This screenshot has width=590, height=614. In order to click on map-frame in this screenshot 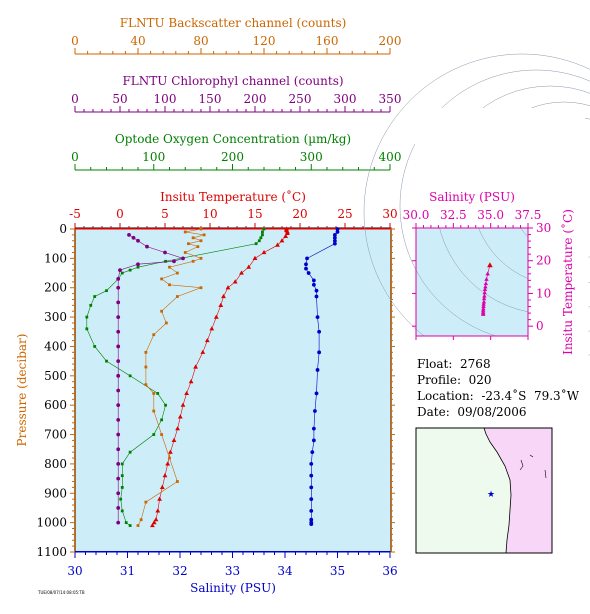, I will do `click(484, 490)`.